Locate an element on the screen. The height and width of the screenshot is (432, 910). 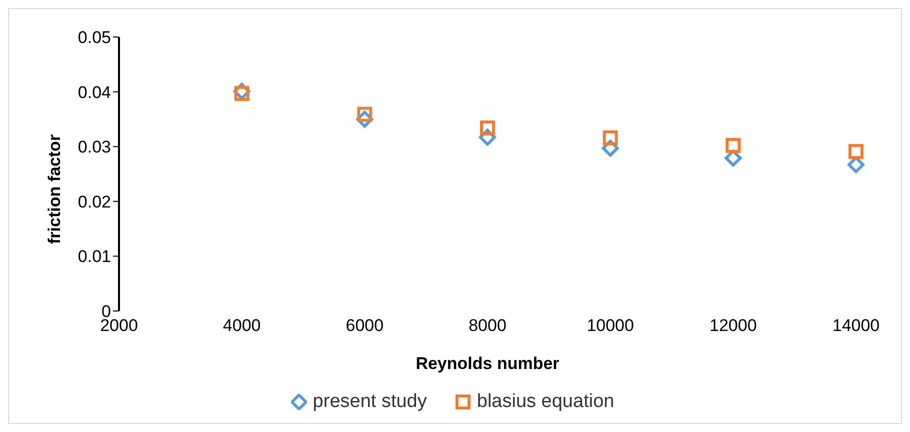
y-axis-title: friction factor is located at coordinates (54, 189).